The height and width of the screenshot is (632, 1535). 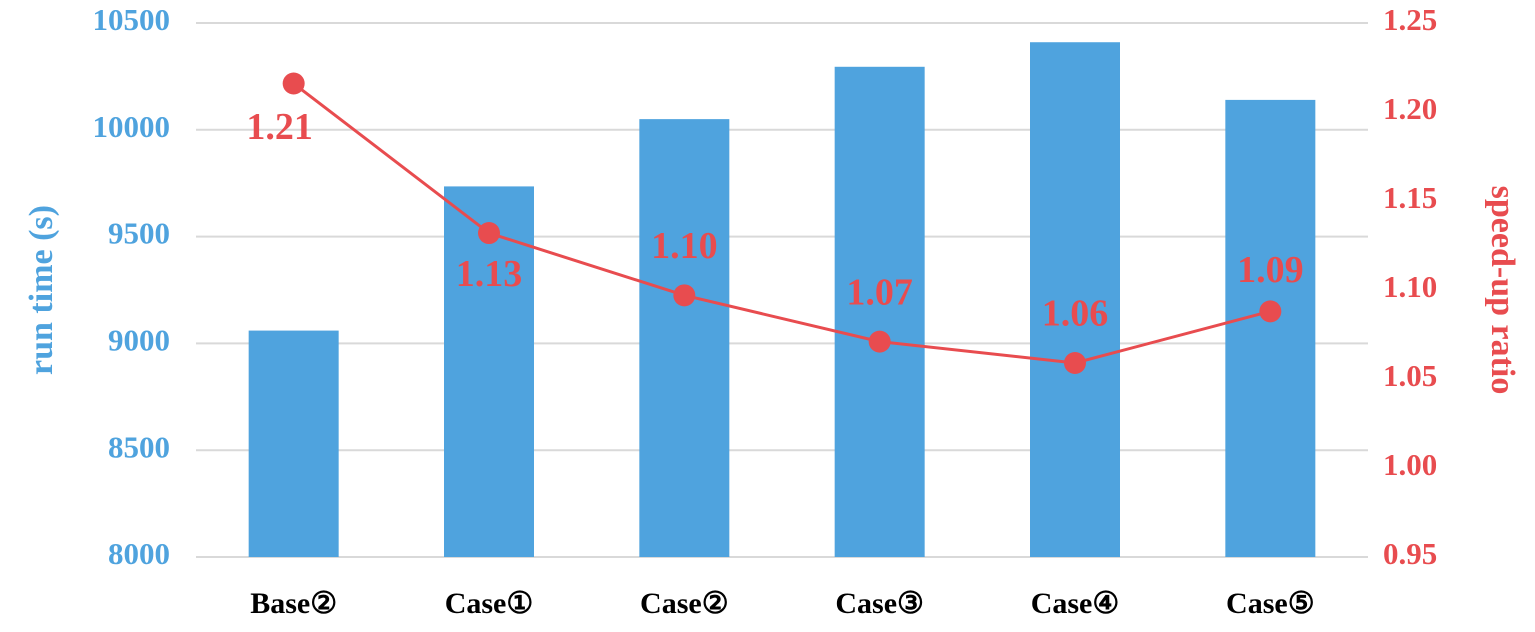 I want to click on x-tick-label: Case④, so click(x=1075, y=603).